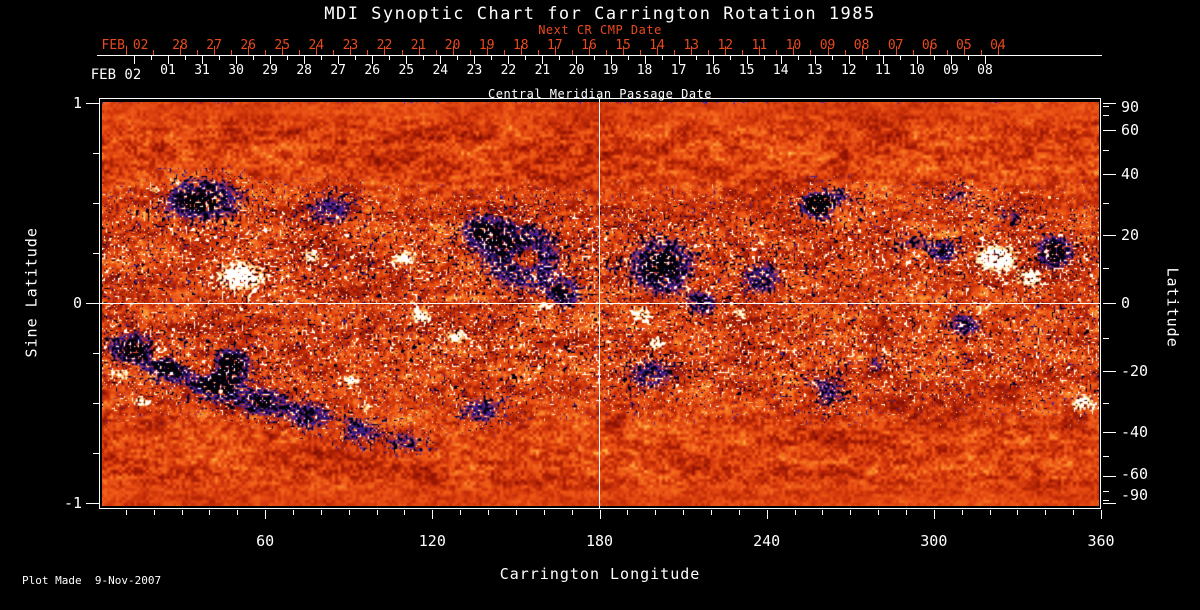  Describe the element at coordinates (406, 70) in the screenshot. I see `cmp-date-label: 25` at that location.